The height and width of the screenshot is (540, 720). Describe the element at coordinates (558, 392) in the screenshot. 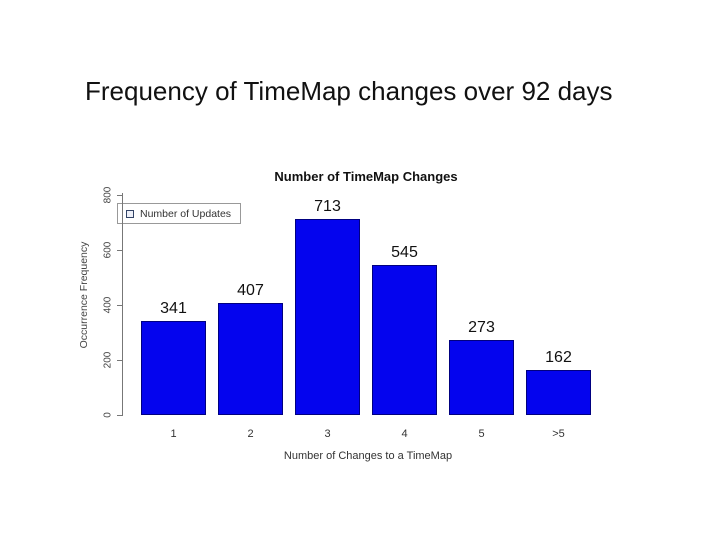

I see `bar-category->5` at that location.